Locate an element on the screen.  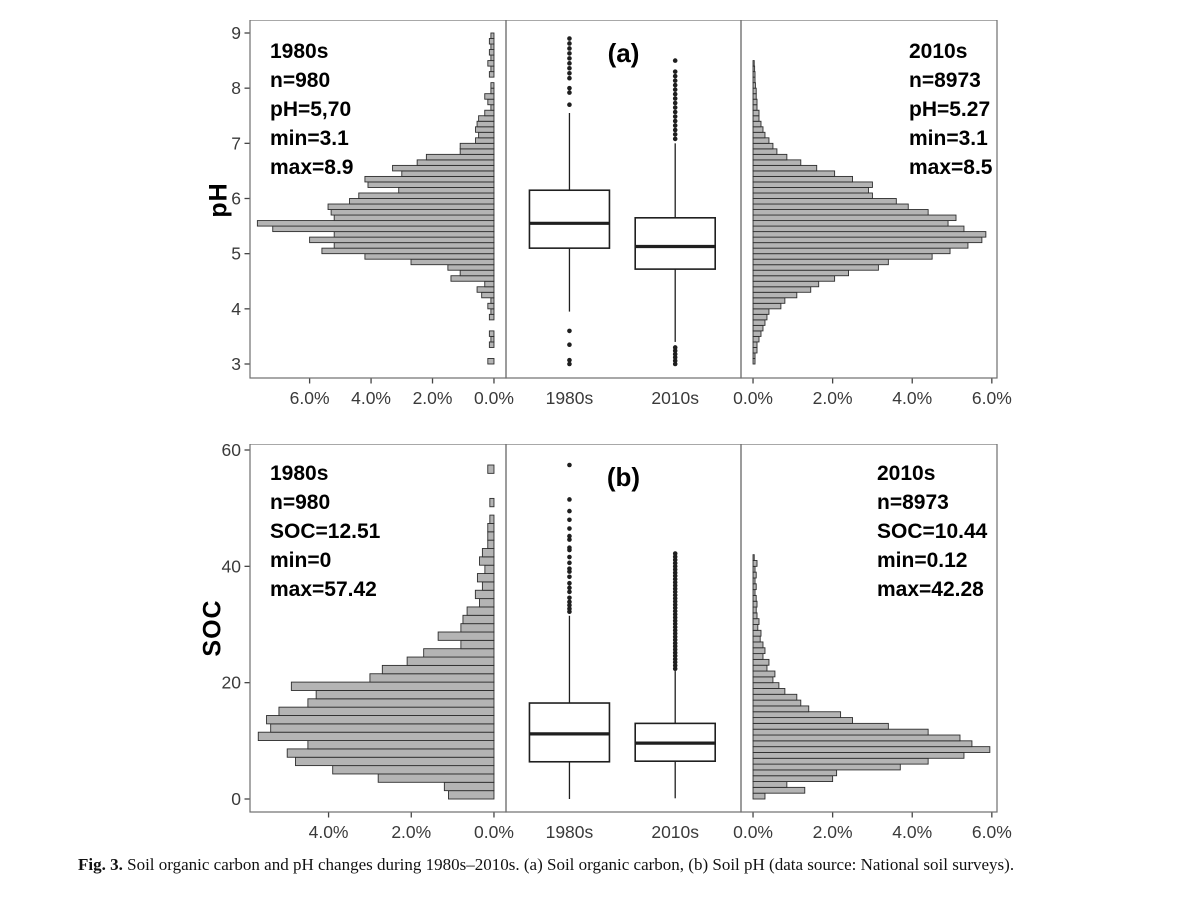
x-tick-label: 2.0% is located at coordinates (833, 398).